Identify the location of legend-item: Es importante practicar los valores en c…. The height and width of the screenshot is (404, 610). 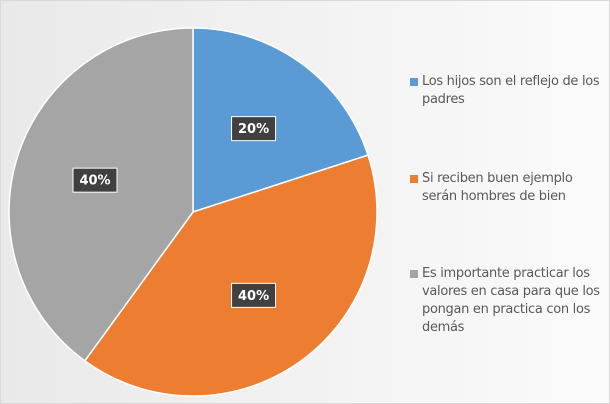
(507, 301).